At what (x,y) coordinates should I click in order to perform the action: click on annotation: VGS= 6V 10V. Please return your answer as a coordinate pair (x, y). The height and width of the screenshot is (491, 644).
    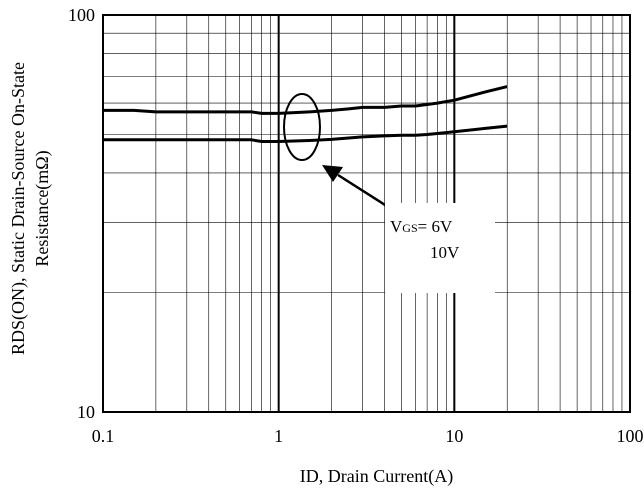
    Looking at the image, I should click on (389, 193).